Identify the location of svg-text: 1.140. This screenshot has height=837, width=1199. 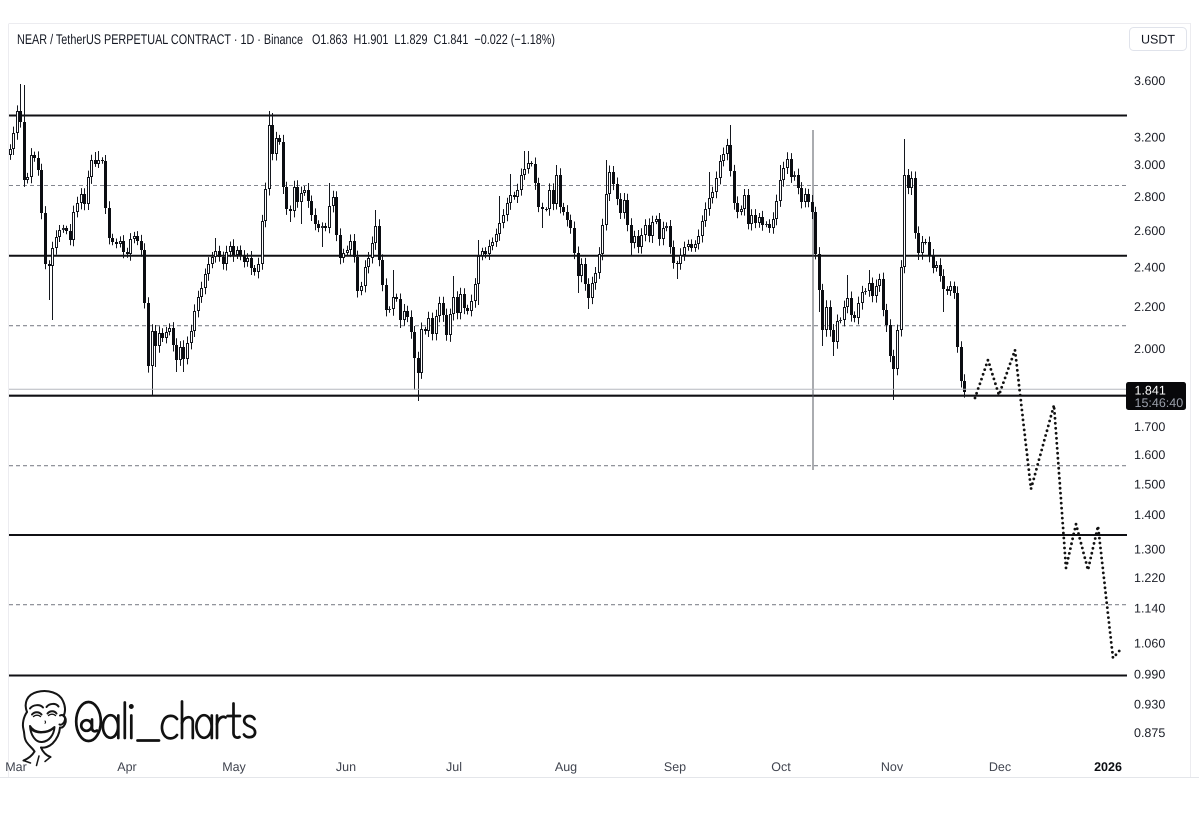
(1149, 609).